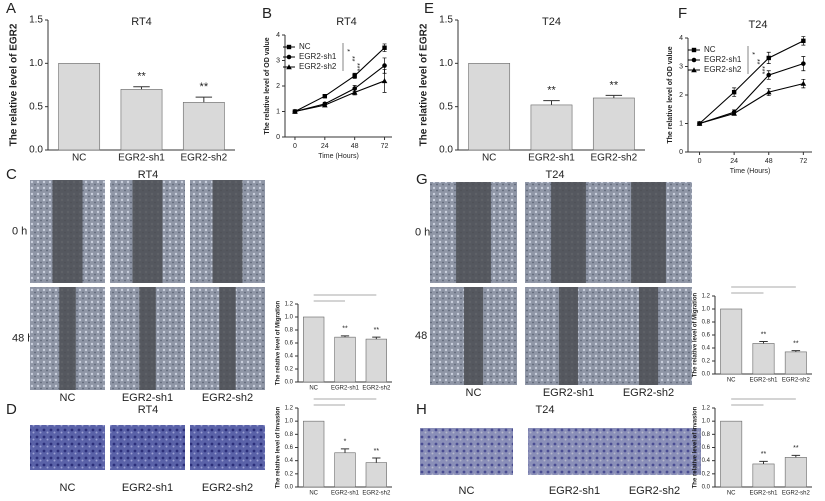 This screenshot has width=825, height=501. Describe the element at coordinates (305, 46) in the screenshot. I see `legend-label: NC` at that location.